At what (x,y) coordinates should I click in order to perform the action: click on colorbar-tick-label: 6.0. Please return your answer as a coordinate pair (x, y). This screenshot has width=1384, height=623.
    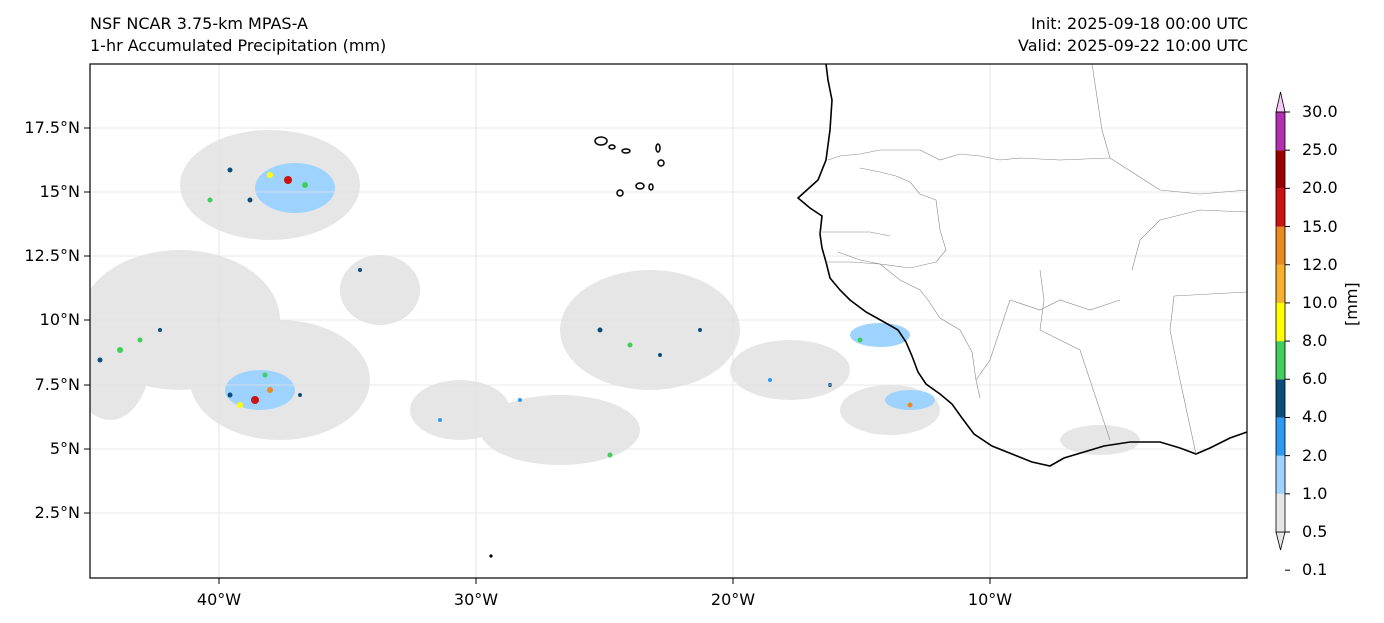
    Looking at the image, I should click on (1315, 379).